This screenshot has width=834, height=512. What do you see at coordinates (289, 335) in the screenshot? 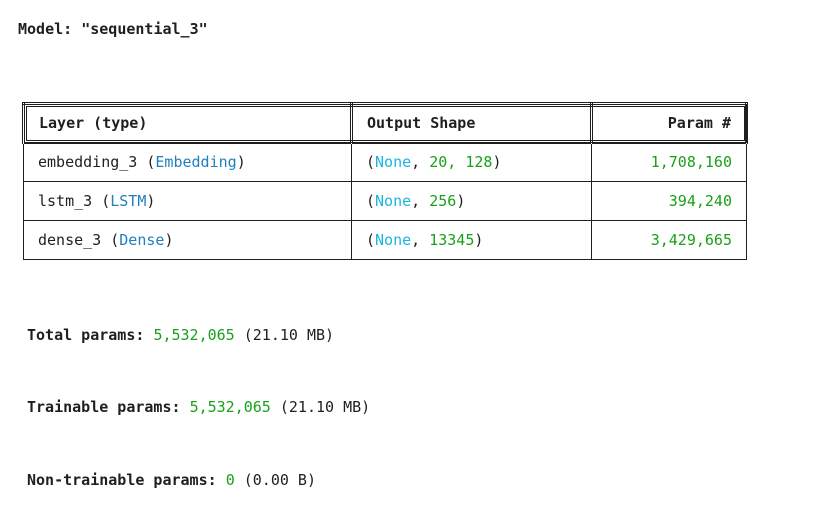
I see `total-params-size: (21.10 MB)` at bounding box center [289, 335].